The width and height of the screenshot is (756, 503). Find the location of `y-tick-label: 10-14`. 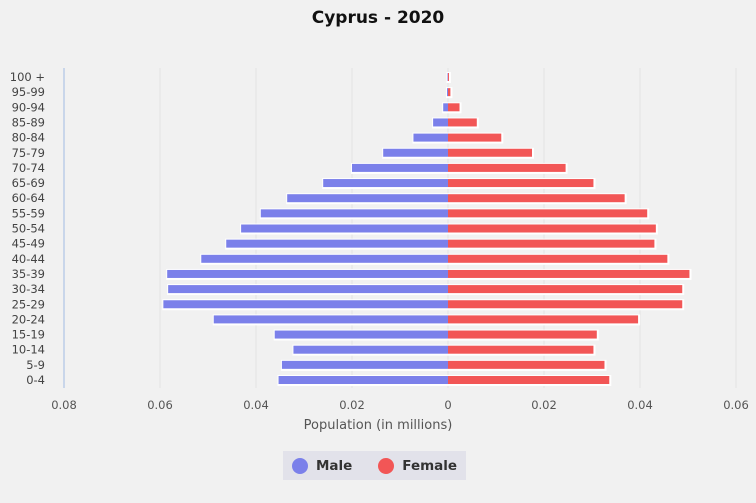

y-tick-label: 10-14 is located at coordinates (28, 350).